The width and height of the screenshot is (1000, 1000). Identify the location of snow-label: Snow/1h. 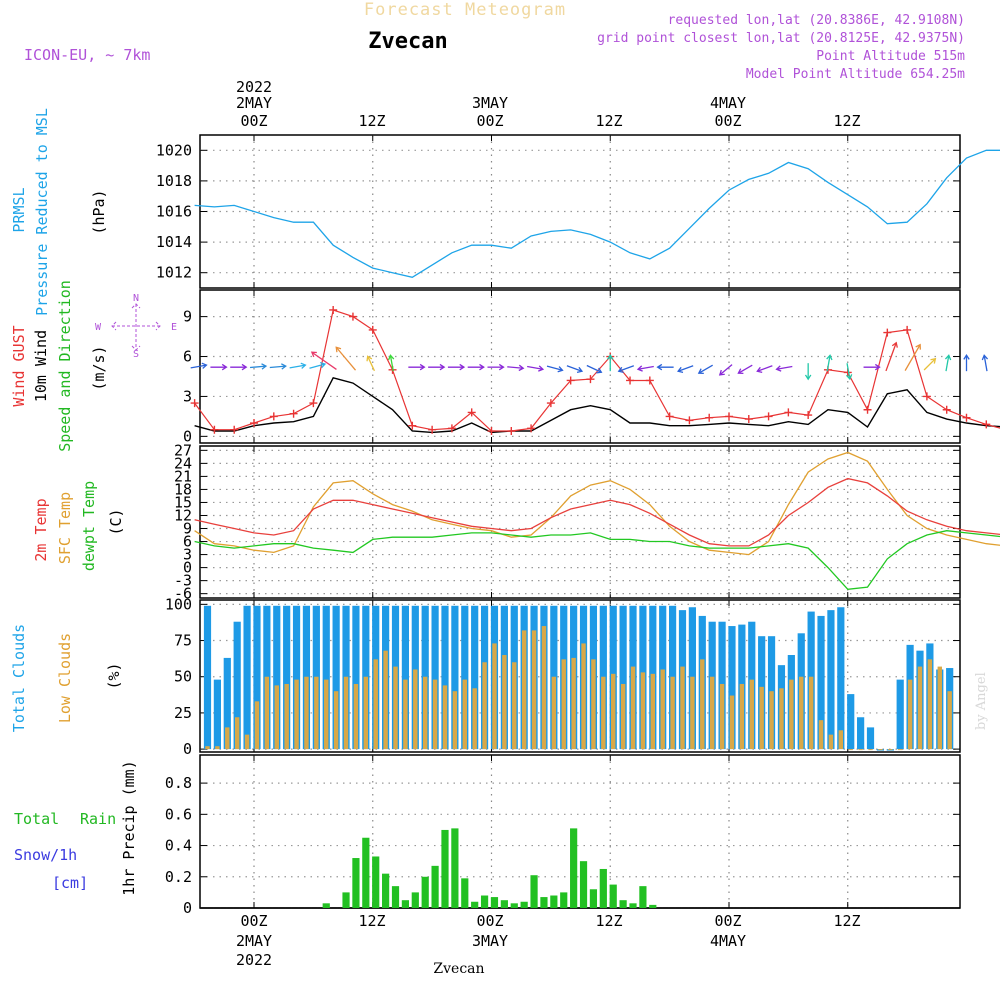
(45, 855).